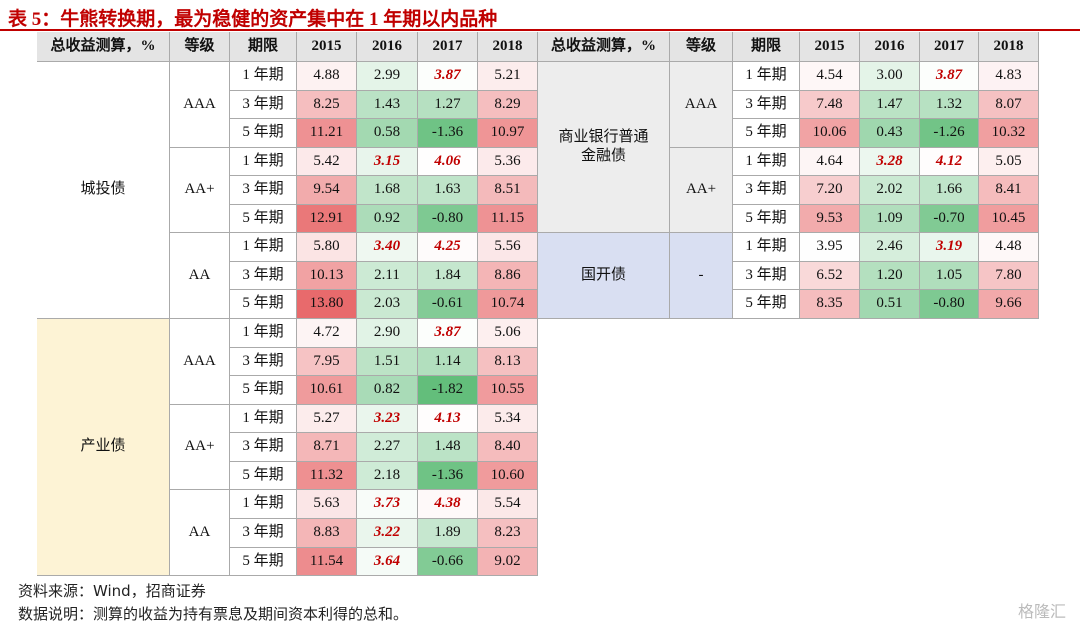  Describe the element at coordinates (327, 419) in the screenshot. I see `value-cell: 5.27` at that location.